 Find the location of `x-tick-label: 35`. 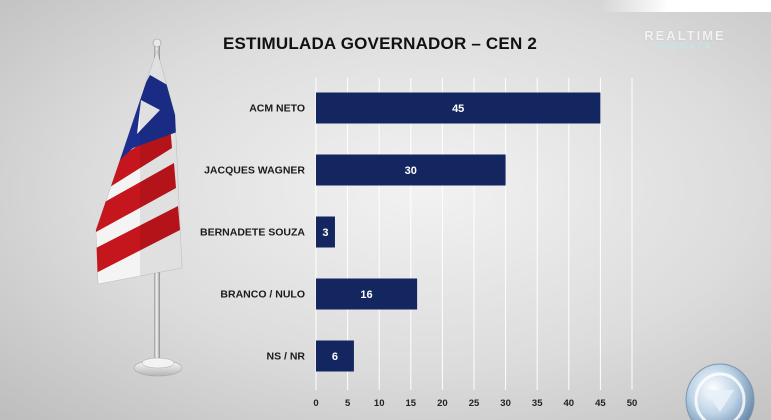

x-tick-label: 35 is located at coordinates (537, 403).